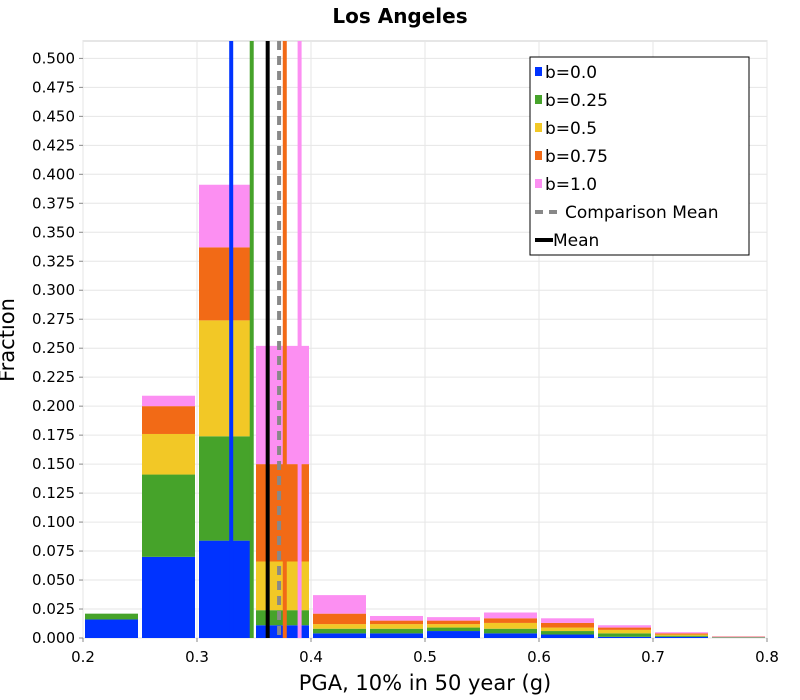 This screenshot has width=800, height=700. Describe the element at coordinates (53, 464) in the screenshot. I see `y-tick-label: 0.150` at that location.